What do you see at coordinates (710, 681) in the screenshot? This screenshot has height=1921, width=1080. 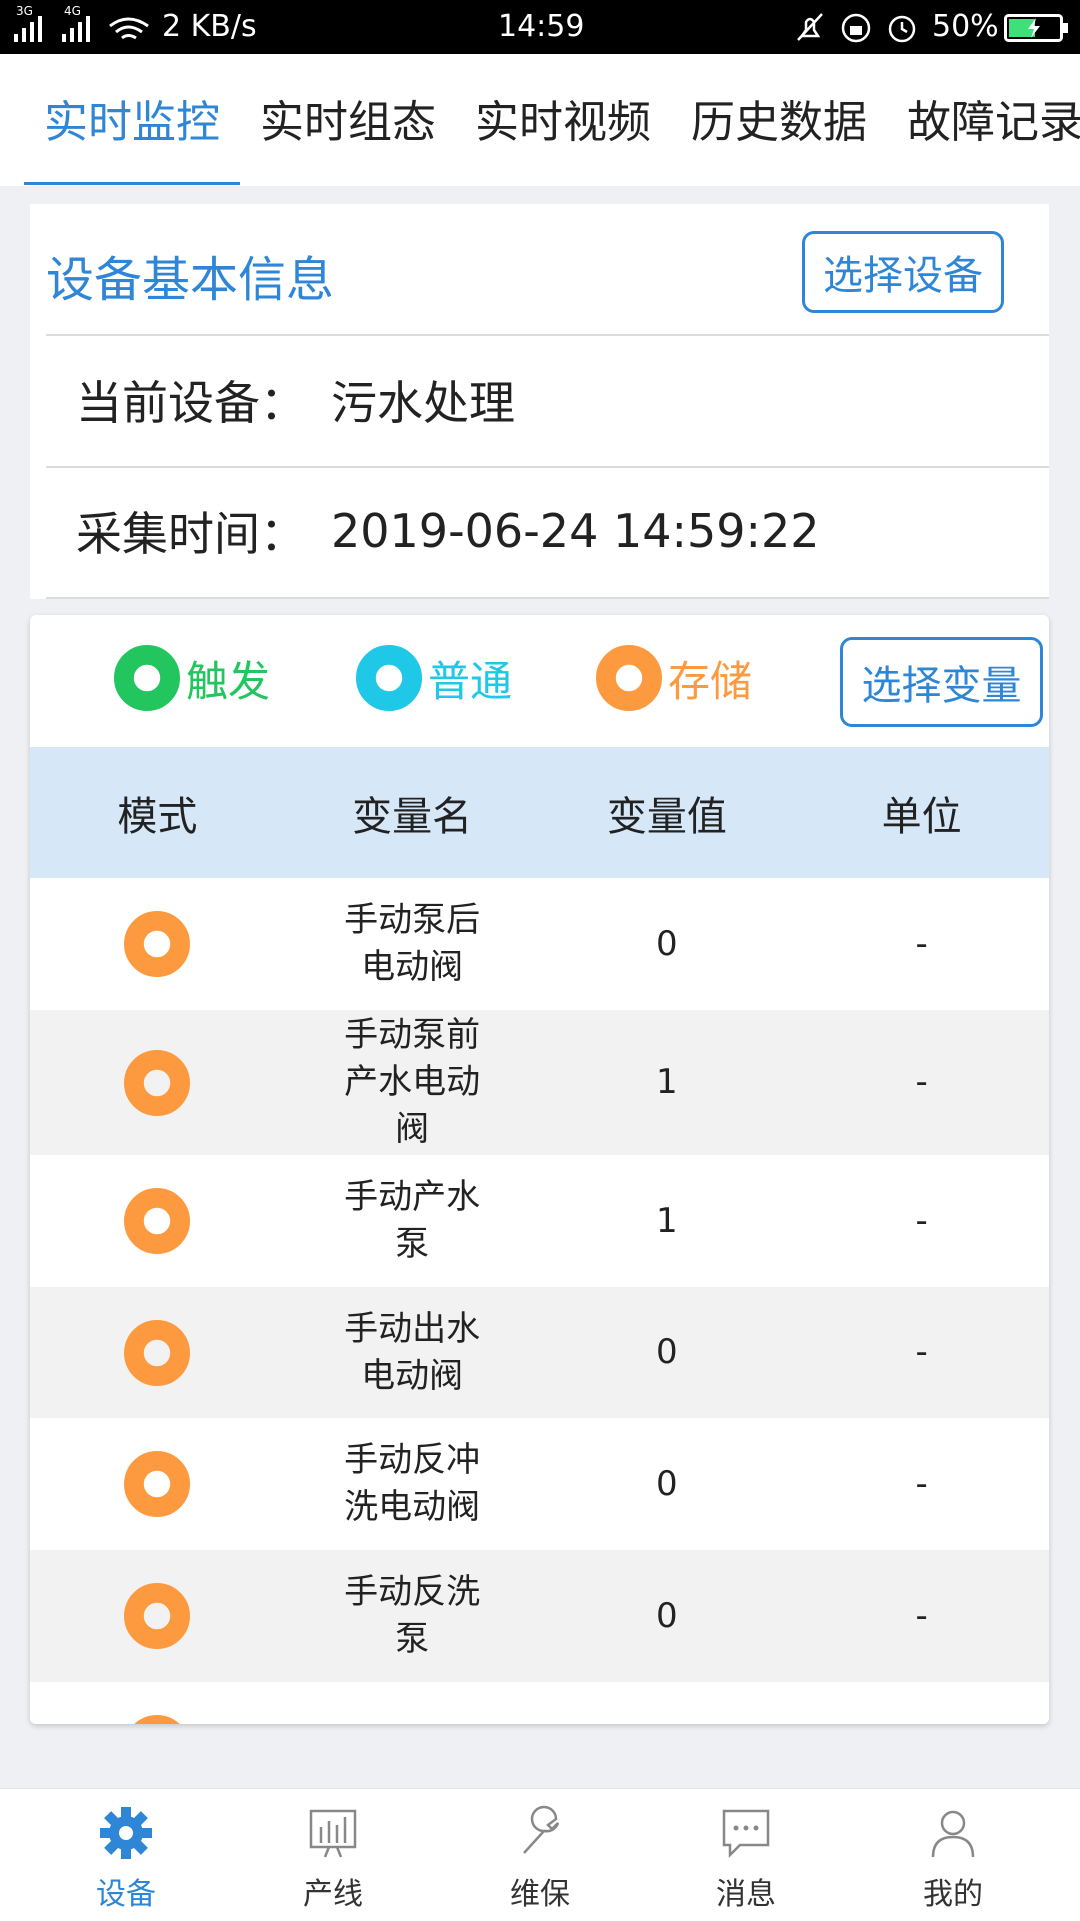 I see `legend-label: 存储` at bounding box center [710, 681].